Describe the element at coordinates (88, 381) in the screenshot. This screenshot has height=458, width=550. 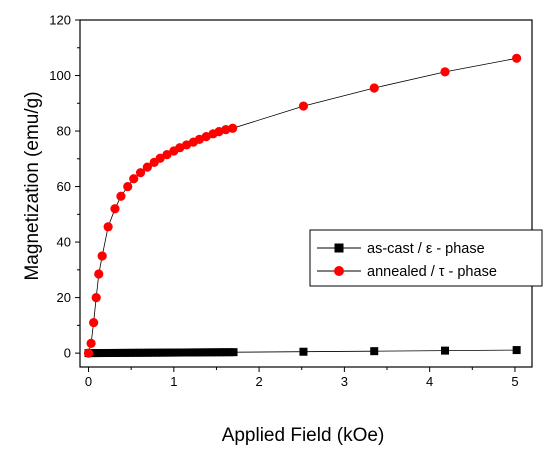
I see `x-tick-label: 0` at that location.